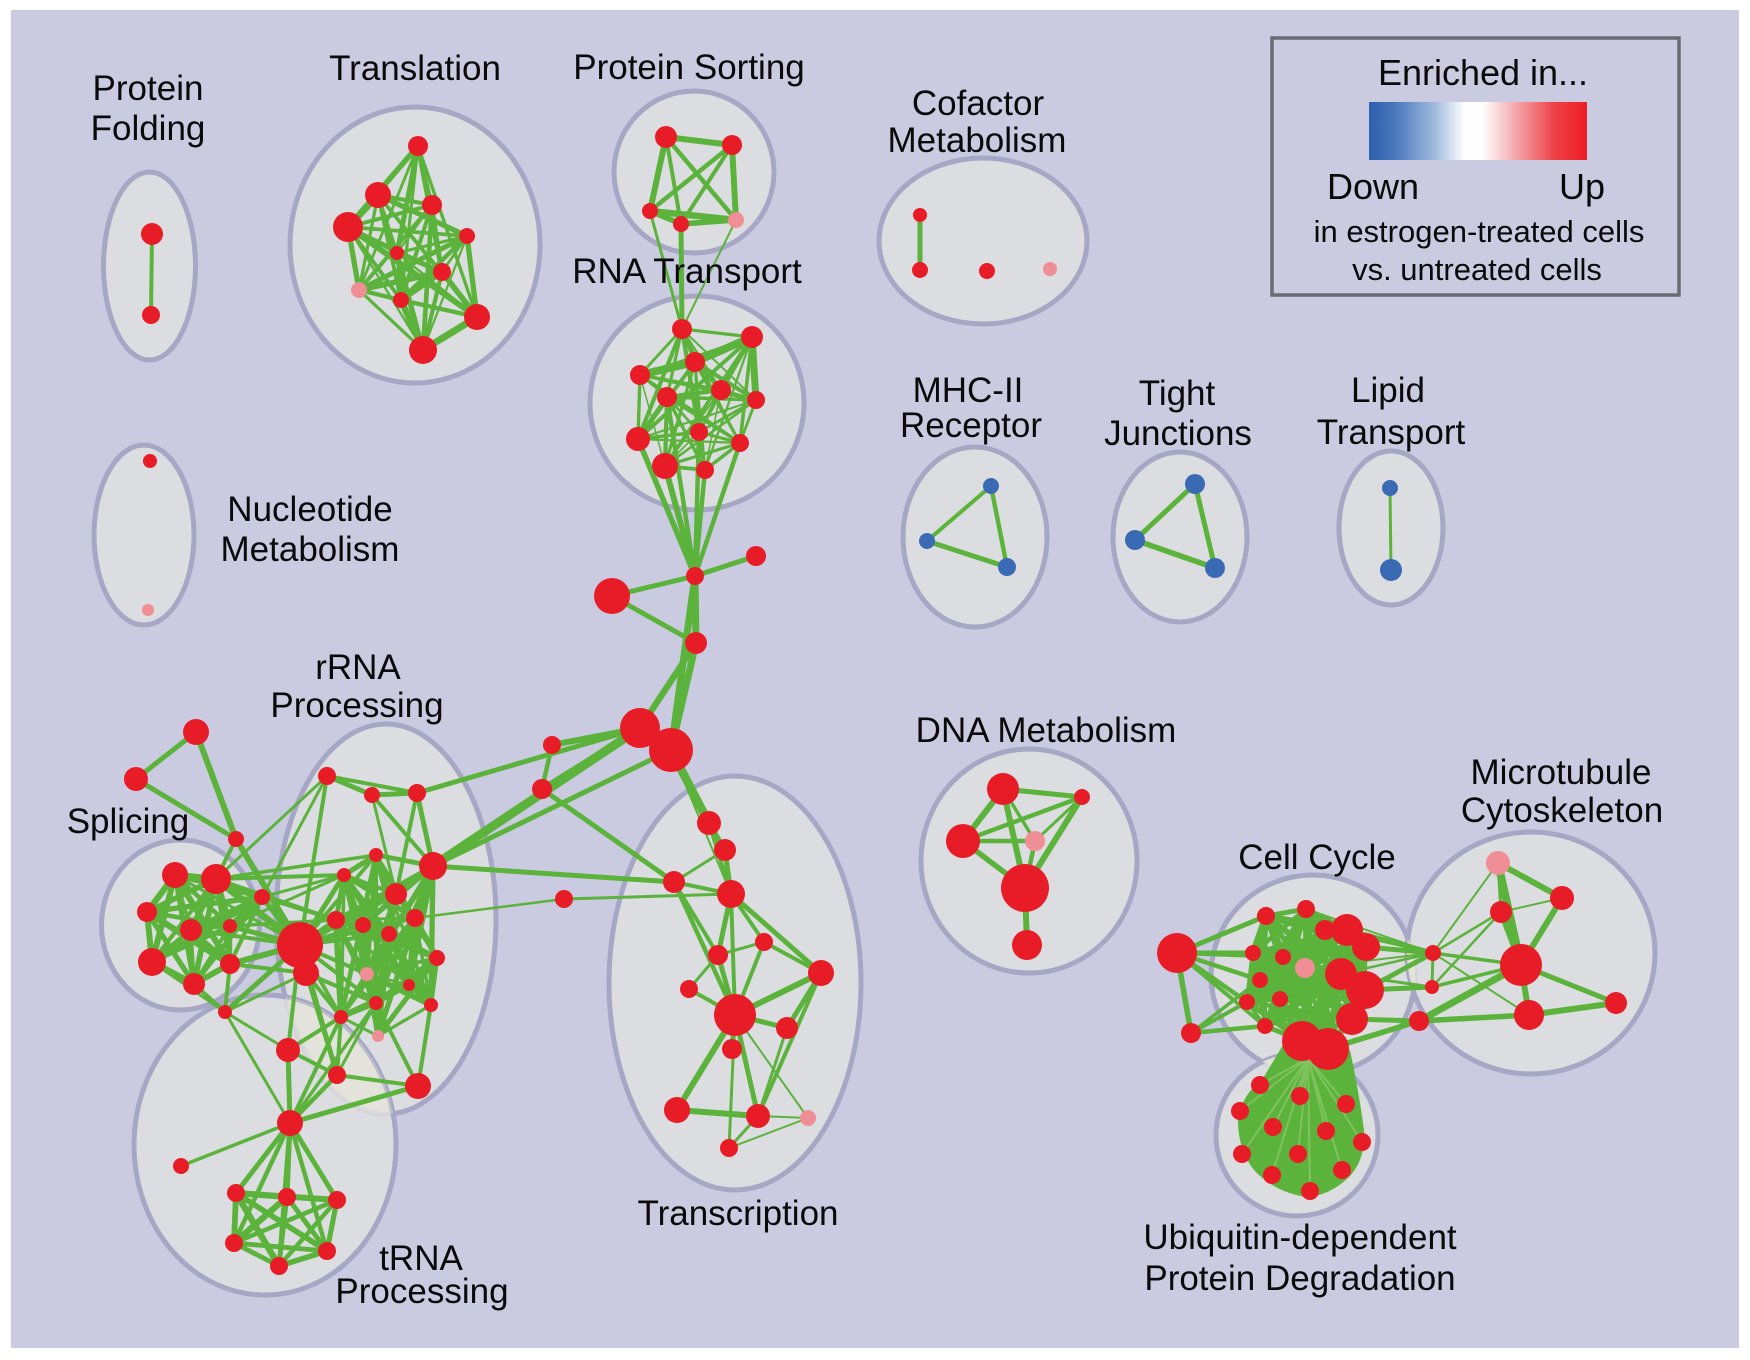 The image size is (1750, 1360). I want to click on svg-text: vs. untreated cells, so click(1477, 269).